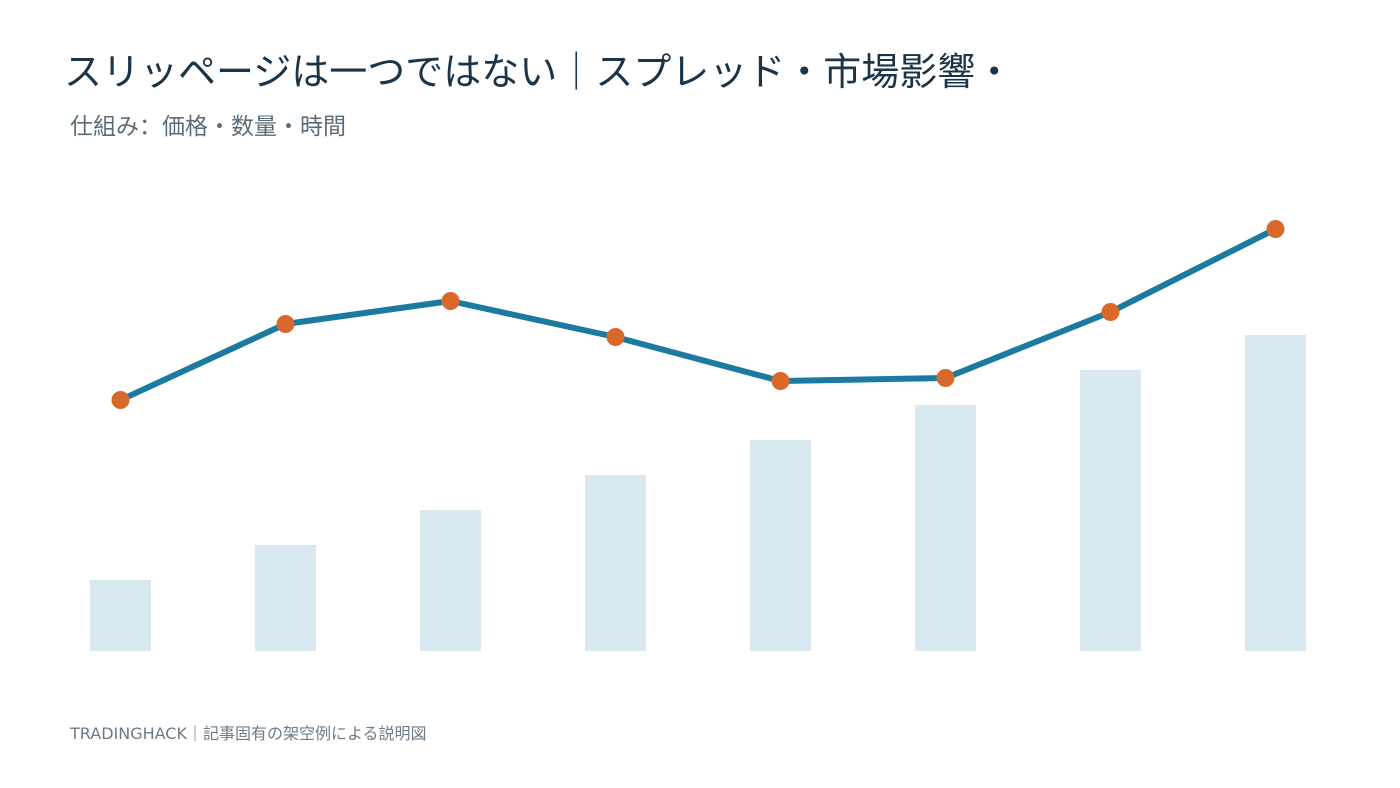  What do you see at coordinates (539, 72) in the screenshot?
I see `chart-title: スリッページは一つではない｜スプレッド・市場影響・` at bounding box center [539, 72].